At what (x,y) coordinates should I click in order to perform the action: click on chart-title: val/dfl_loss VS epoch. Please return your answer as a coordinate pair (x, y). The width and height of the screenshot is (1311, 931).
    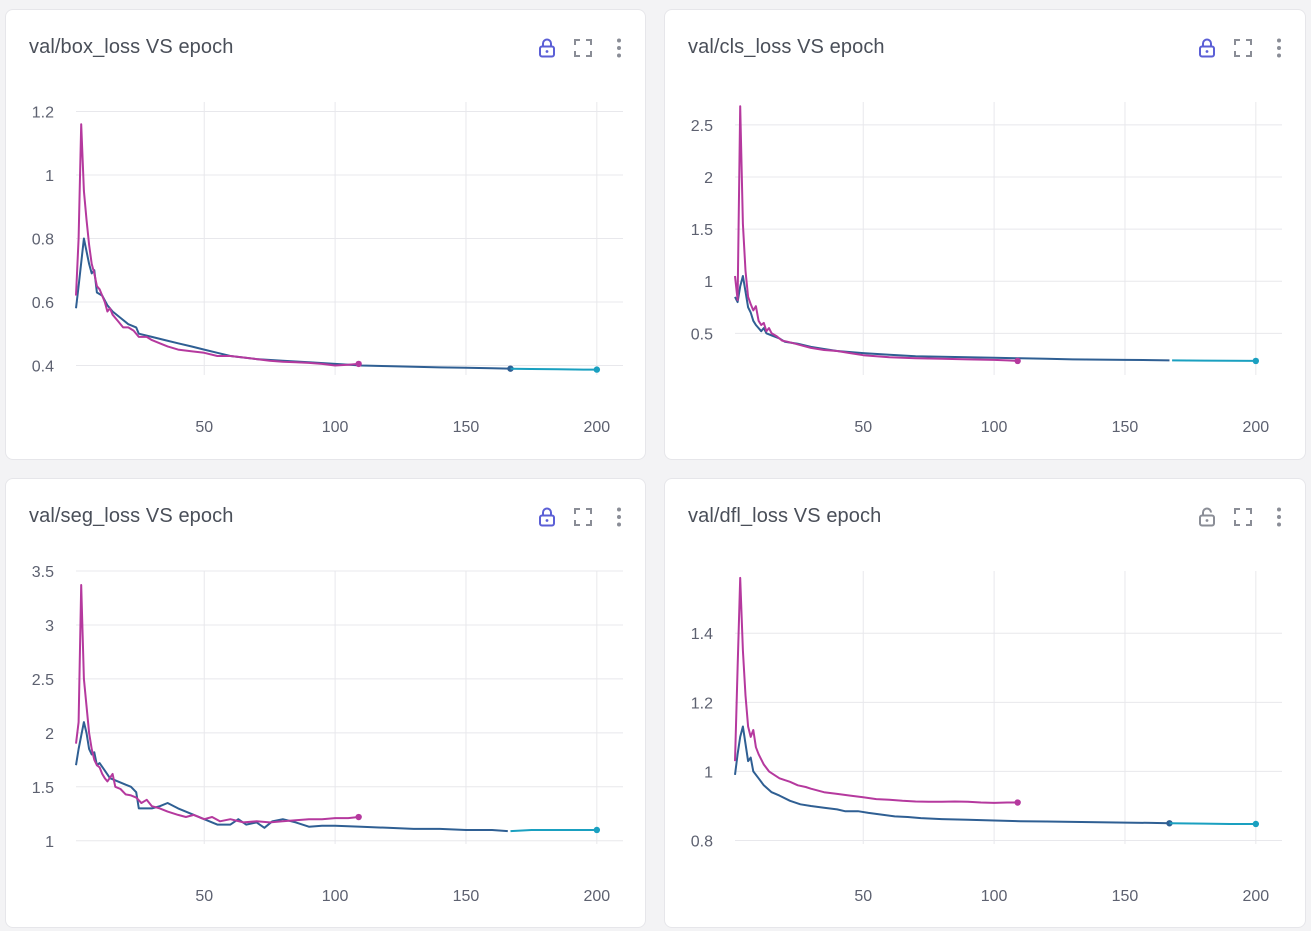
    Looking at the image, I should click on (785, 516).